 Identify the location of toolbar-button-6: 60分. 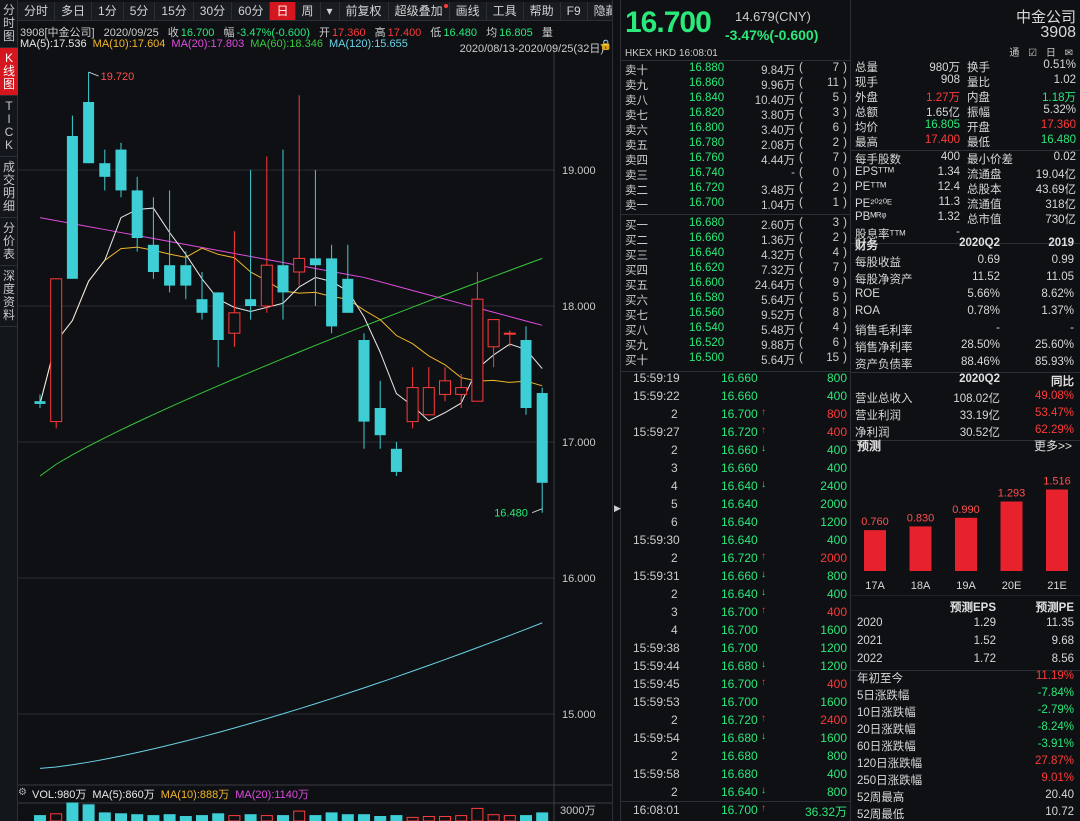
(251, 11).